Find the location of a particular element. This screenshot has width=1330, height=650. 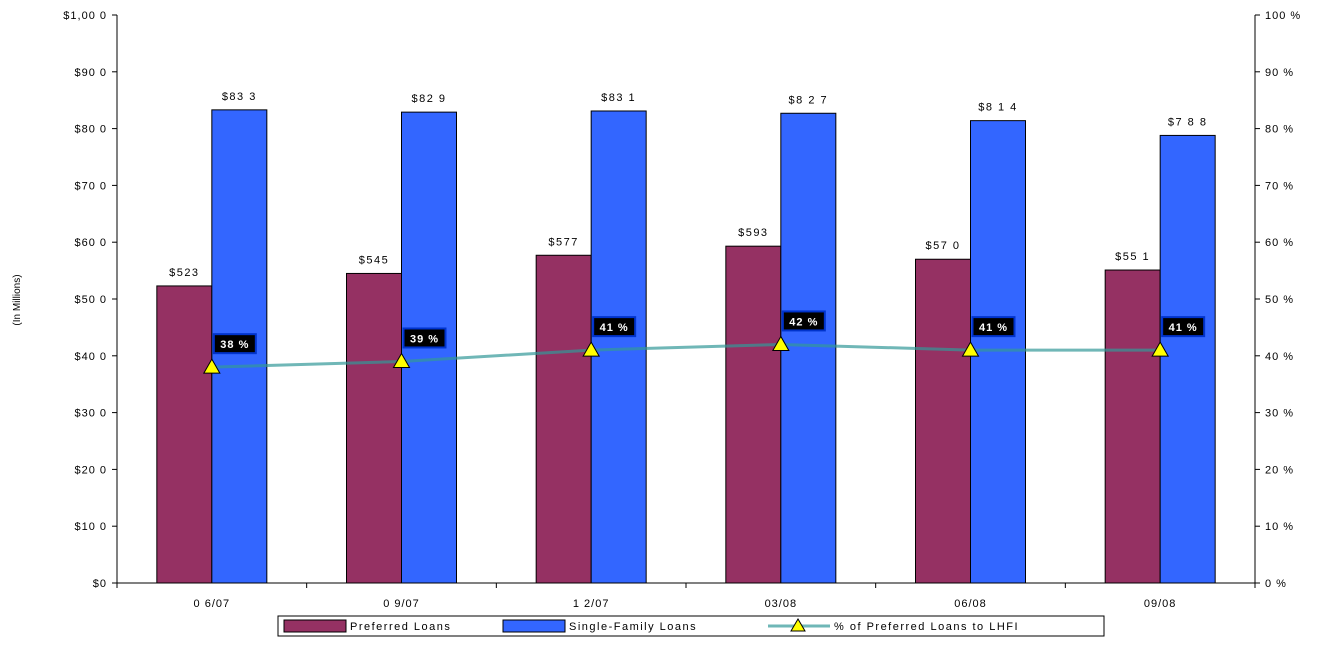

left-tick-label: $30 0 is located at coordinates (90, 414).